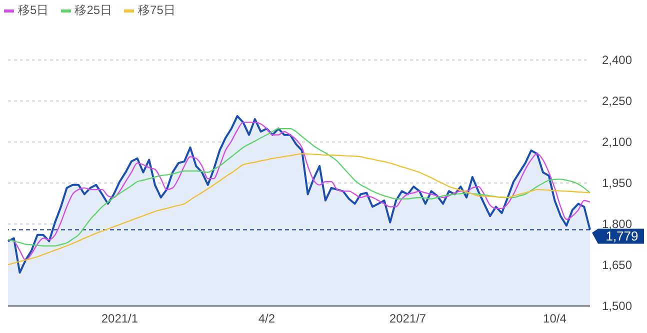 The image size is (647, 333). Describe the element at coordinates (617, 183) in the screenshot. I see `y-tick-label: 1,950` at that location.